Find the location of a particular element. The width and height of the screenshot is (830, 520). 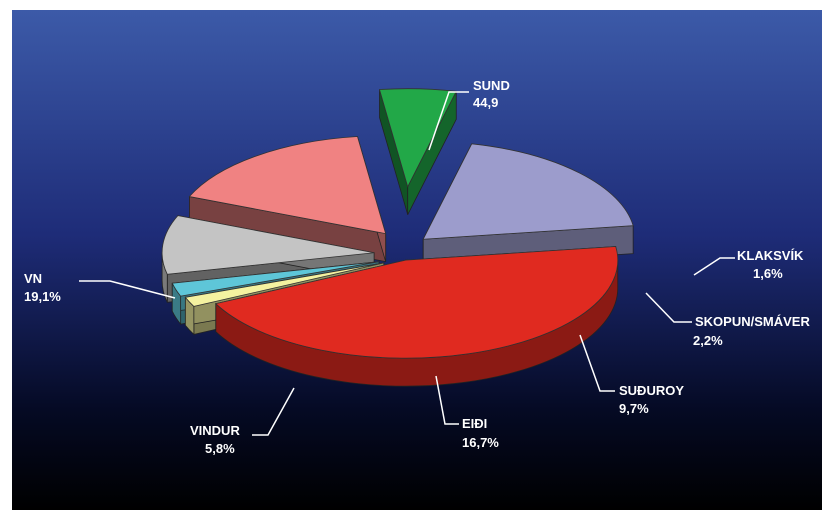

slice-label-vn-value: 19,1% is located at coordinates (42, 296).